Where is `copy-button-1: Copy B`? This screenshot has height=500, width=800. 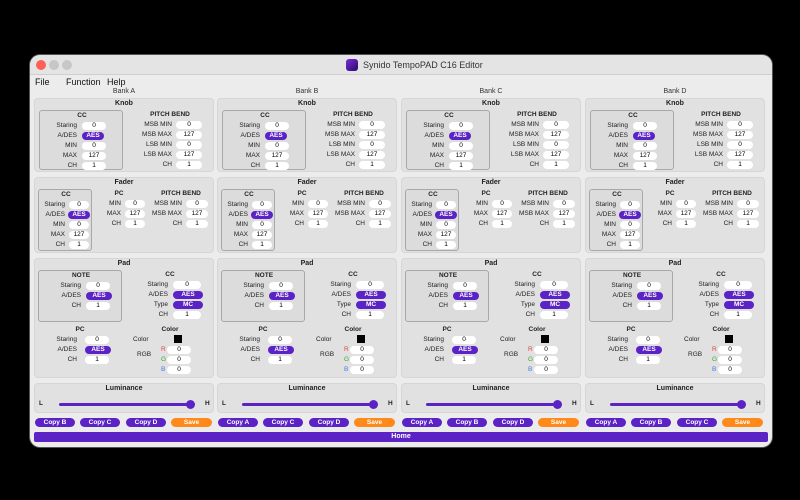
copy-button-1: Copy B is located at coordinates (55, 422).